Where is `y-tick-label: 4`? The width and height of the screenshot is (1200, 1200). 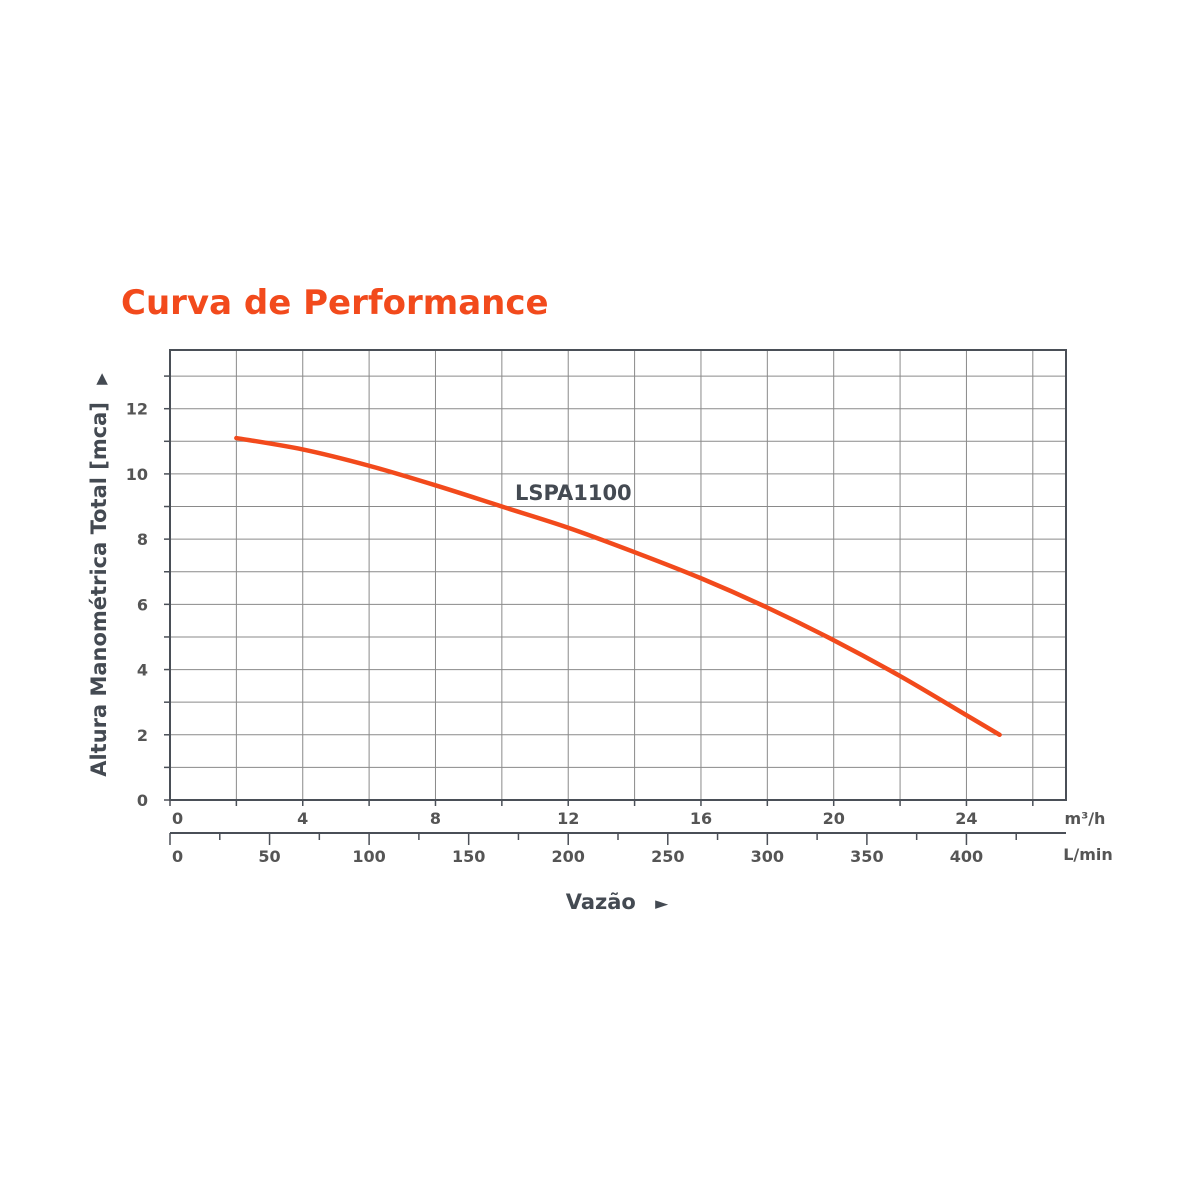
y-tick-label: 4 is located at coordinates (142, 670).